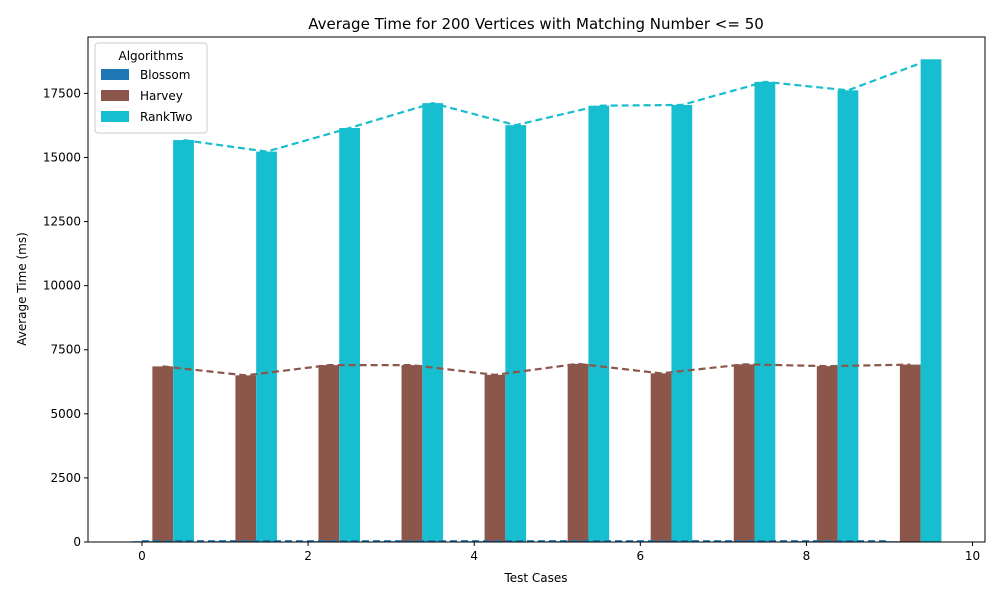  Describe the element at coordinates (308, 556) in the screenshot. I see `x-tick-label: 2` at that location.